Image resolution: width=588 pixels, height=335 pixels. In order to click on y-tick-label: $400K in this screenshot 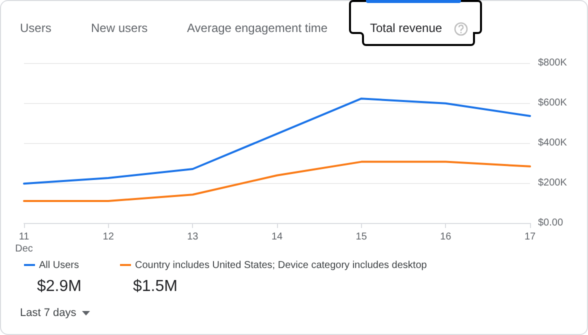, I will do `click(553, 143)`.